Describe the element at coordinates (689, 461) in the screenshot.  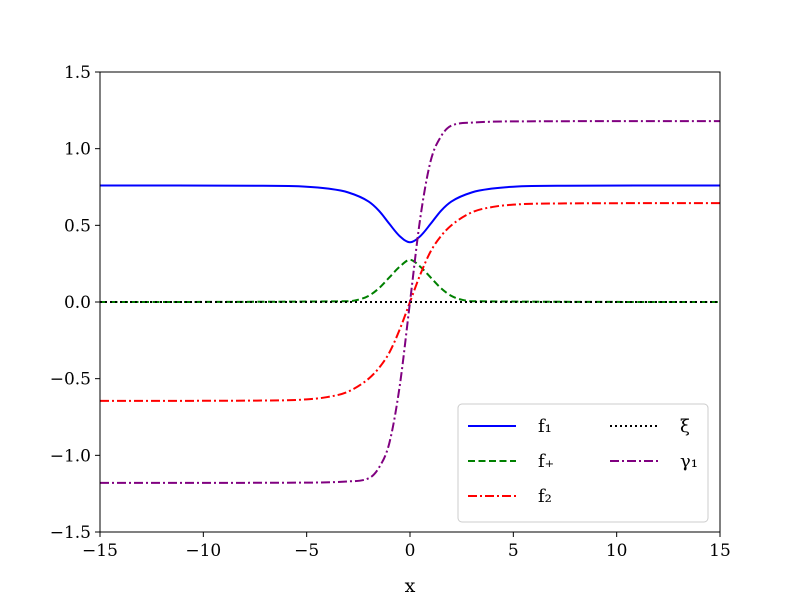
I see `series-5-legend-label: γ₁` at that location.